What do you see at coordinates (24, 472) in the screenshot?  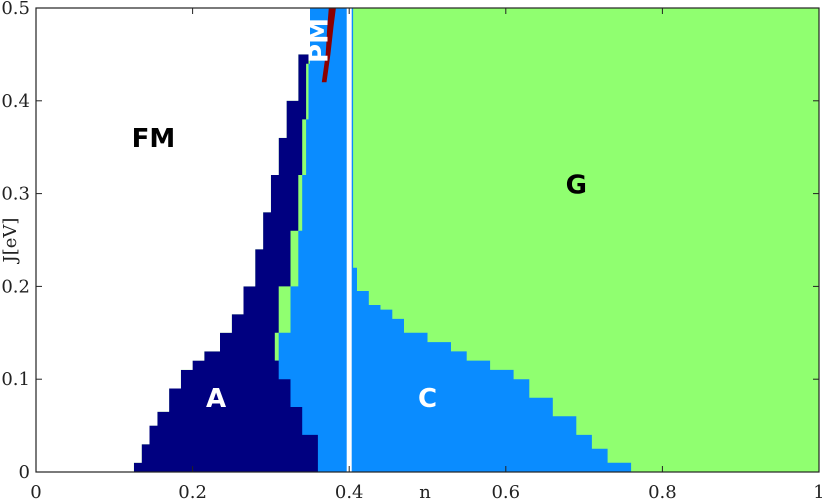 I see `y-tick-label: 0` at bounding box center [24, 472].